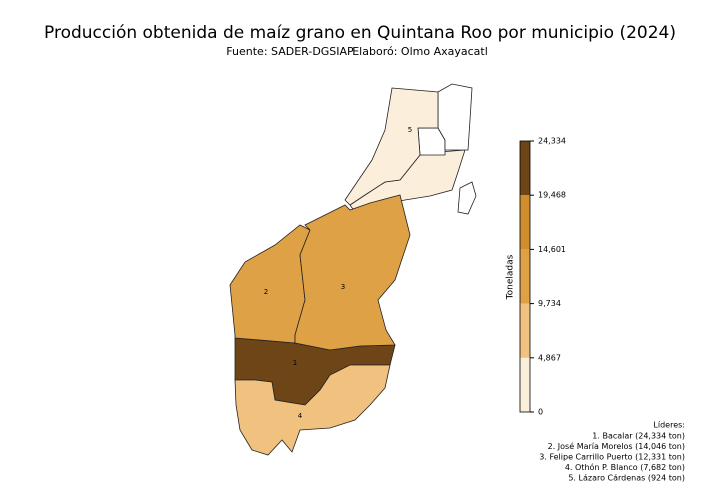 The height and width of the screenshot is (504, 720). What do you see at coordinates (638, 436) in the screenshot?
I see `legend-item: 1. Bacalar (24,334 ton)` at bounding box center [638, 436].